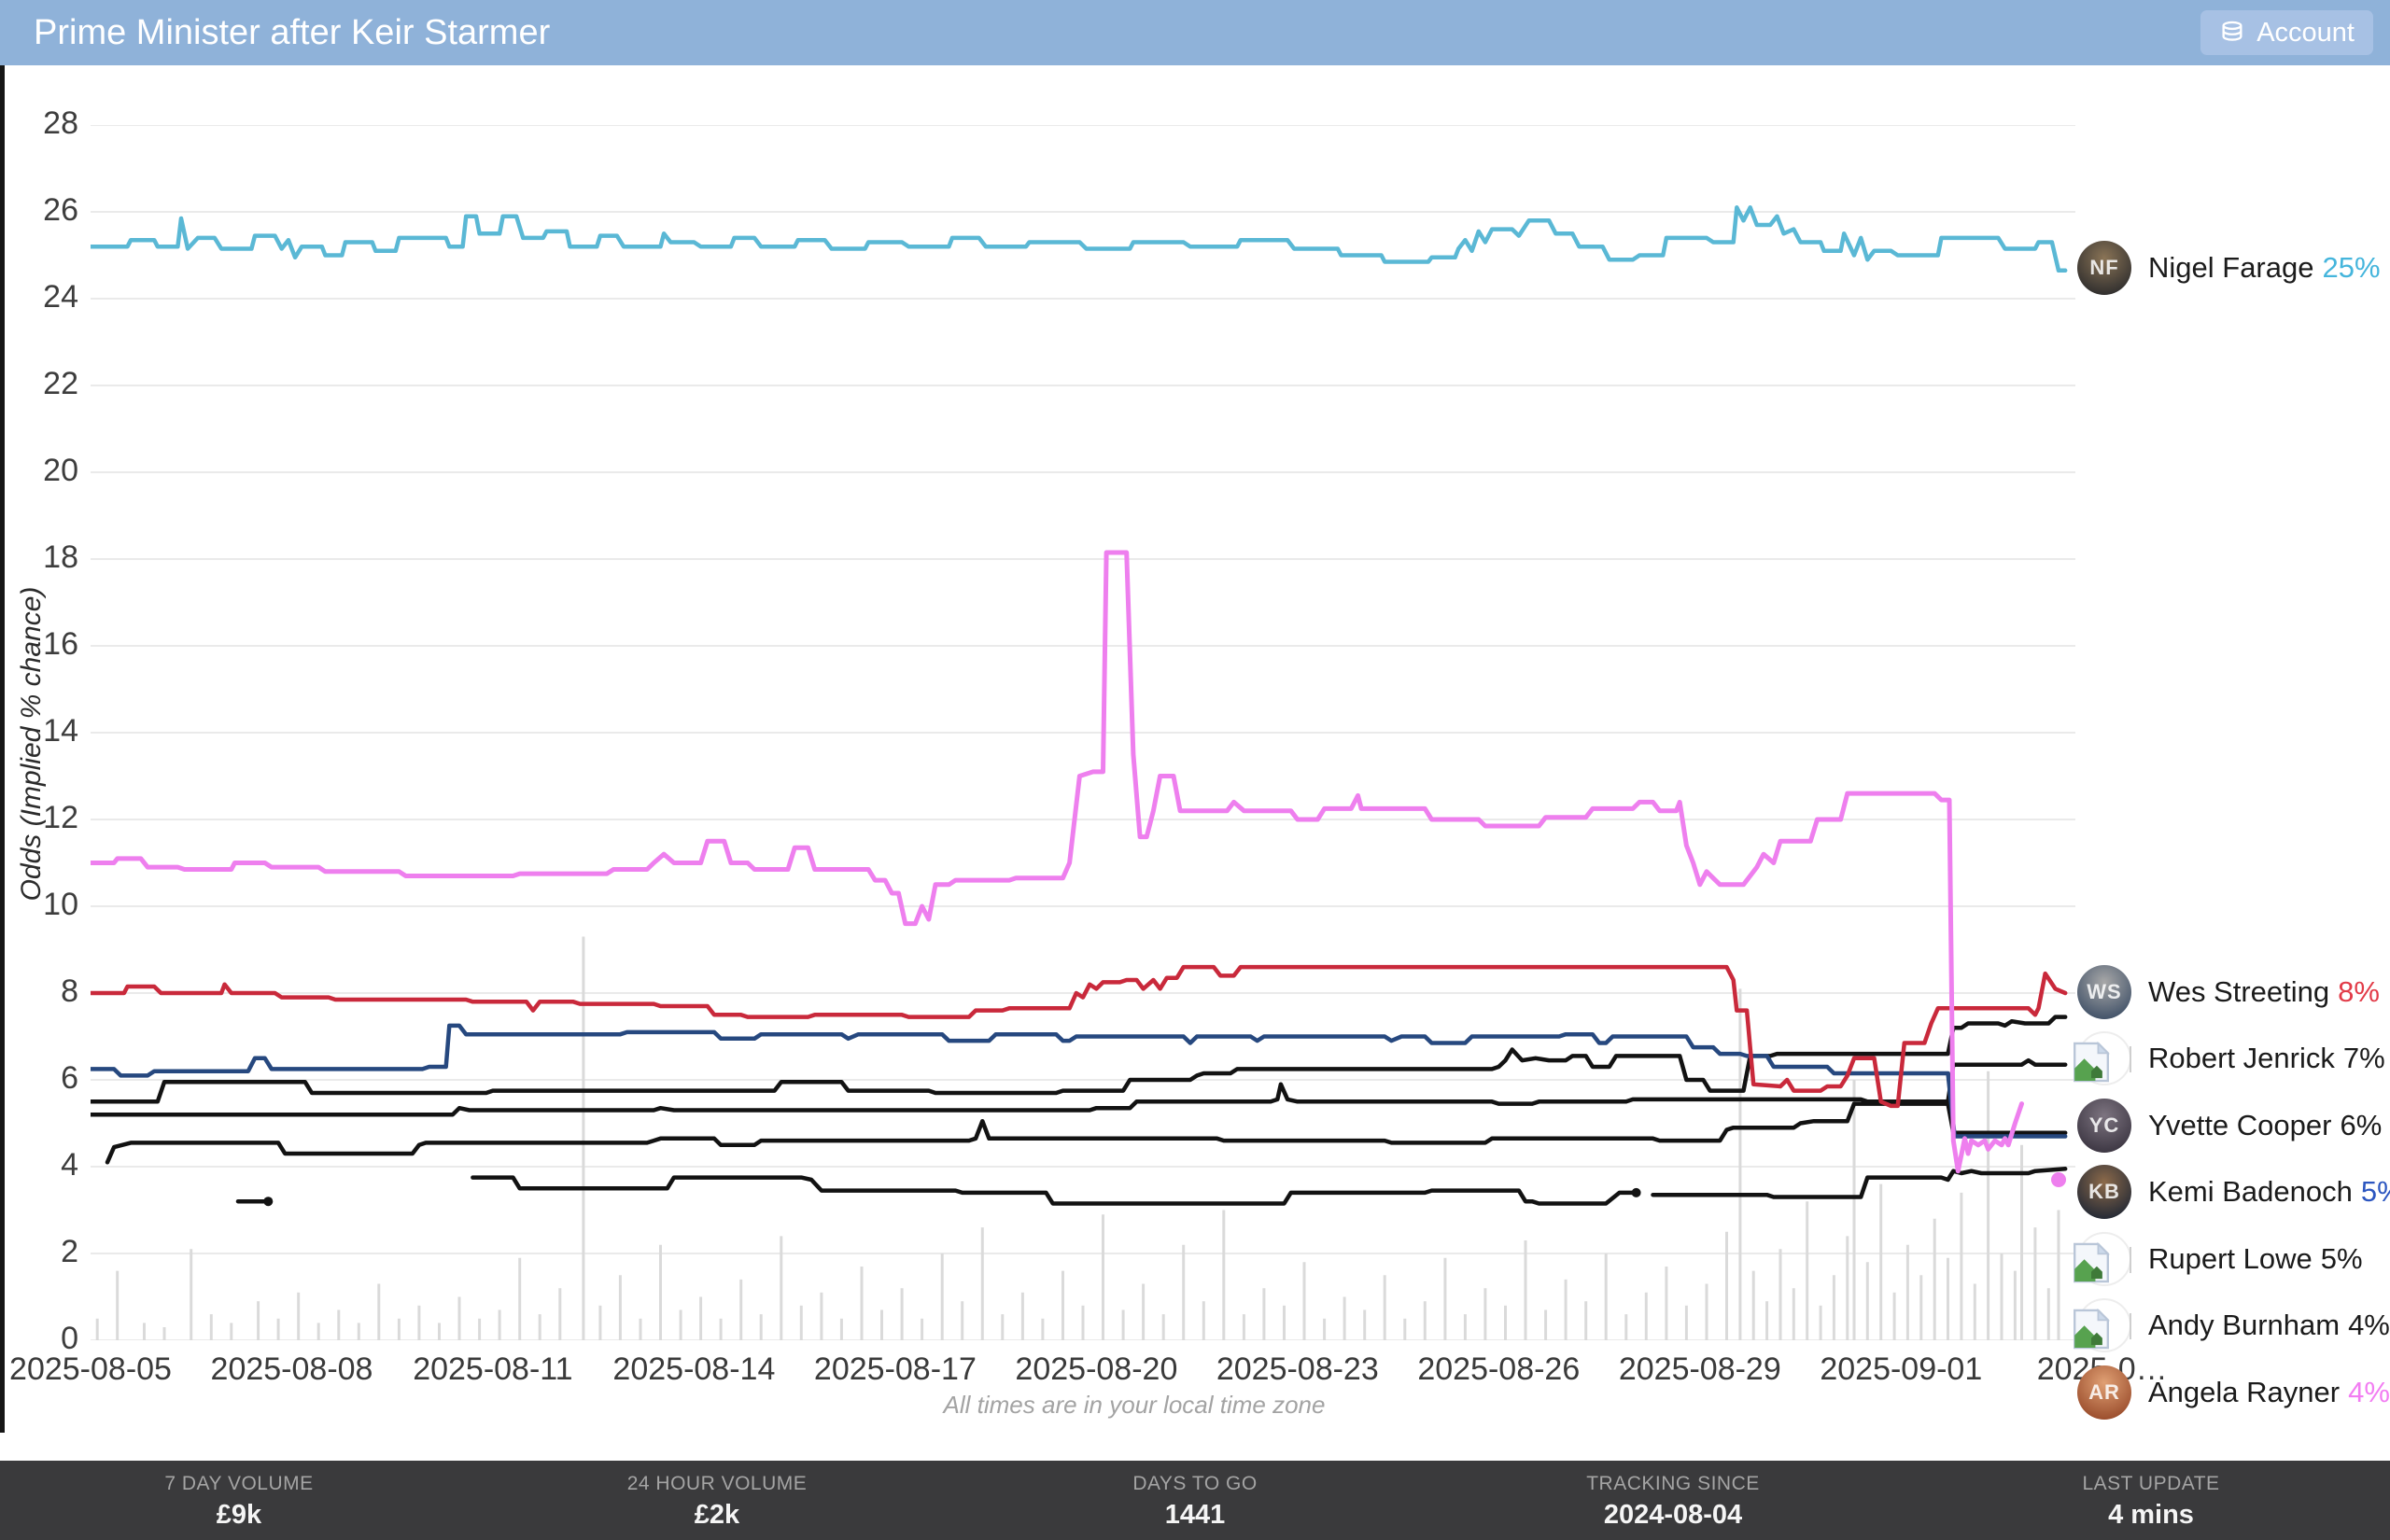 This screenshot has height=1540, width=2390. I want to click on y-tick-label: 24, so click(60, 297).